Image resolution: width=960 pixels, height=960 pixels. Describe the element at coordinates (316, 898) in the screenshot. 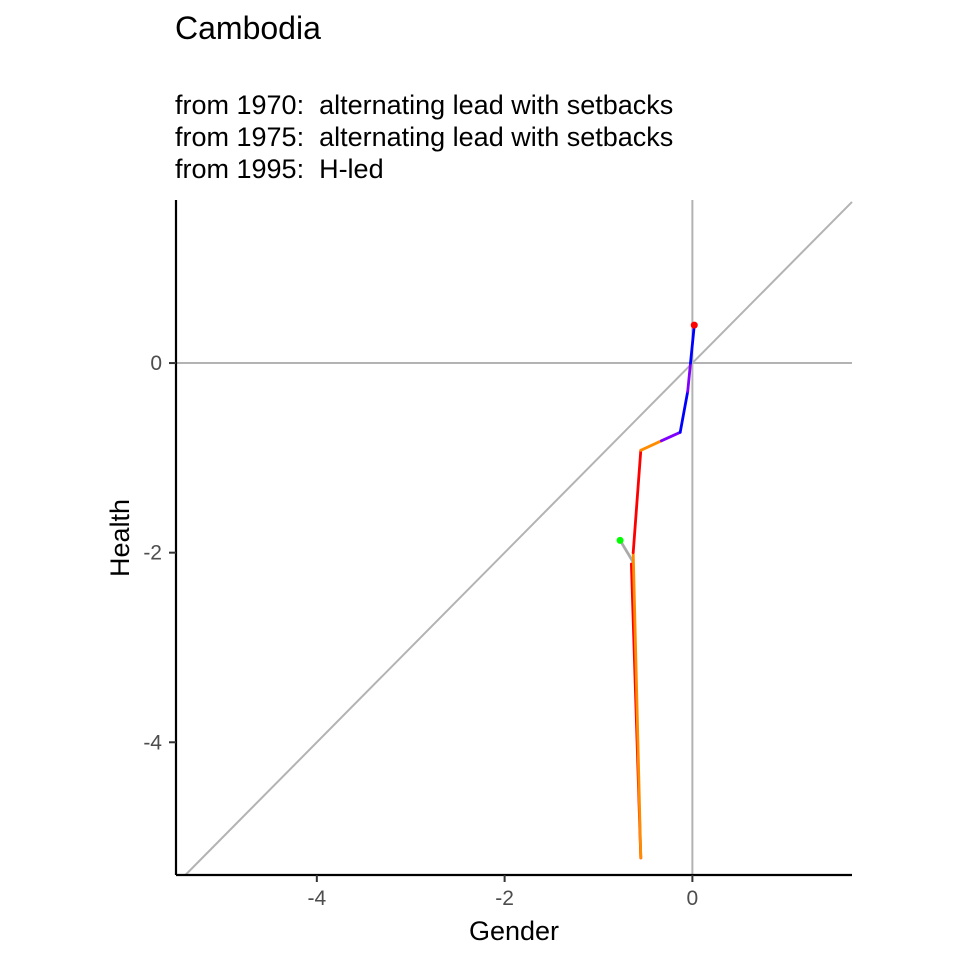

I see `x-tick-label-0: -4` at that location.